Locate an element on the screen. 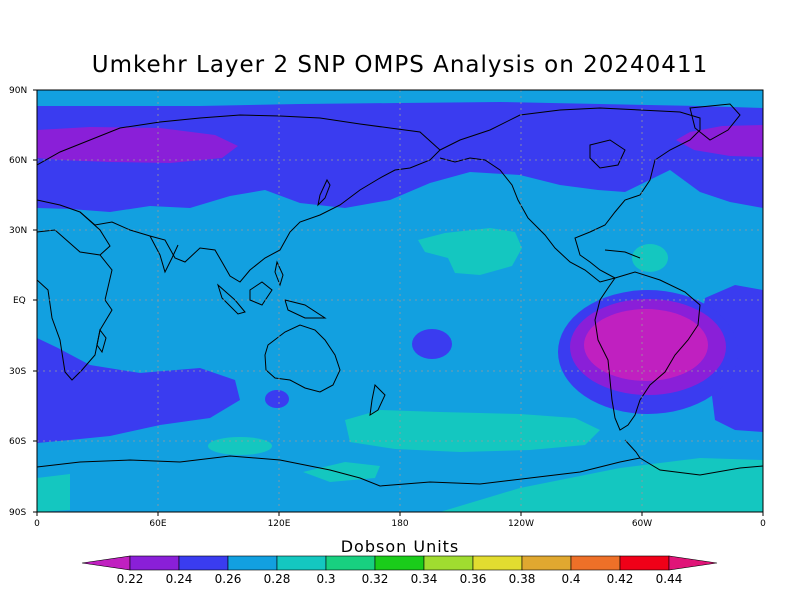  lat-label: EQ is located at coordinates (19, 301).